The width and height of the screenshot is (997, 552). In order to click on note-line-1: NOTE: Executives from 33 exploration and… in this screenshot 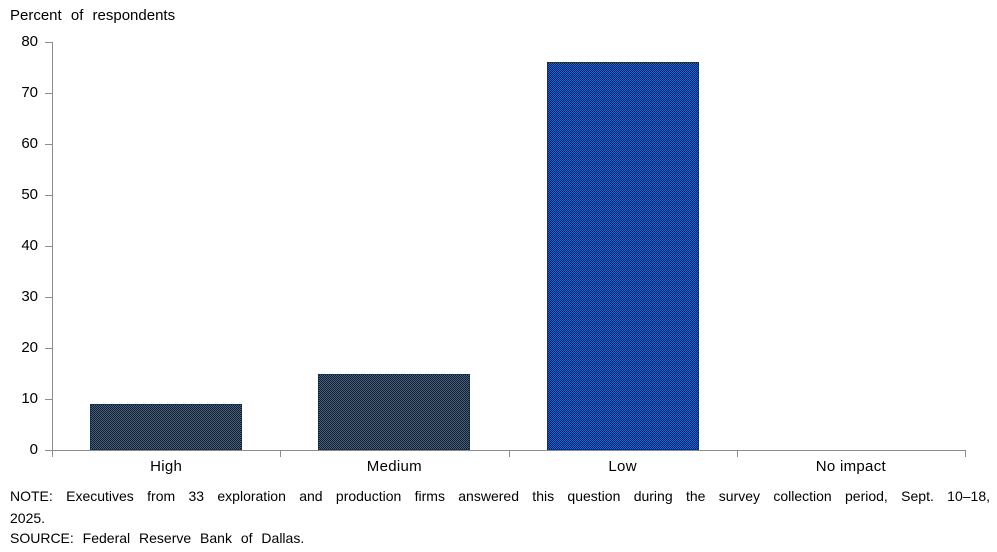, I will do `click(500, 496)`.